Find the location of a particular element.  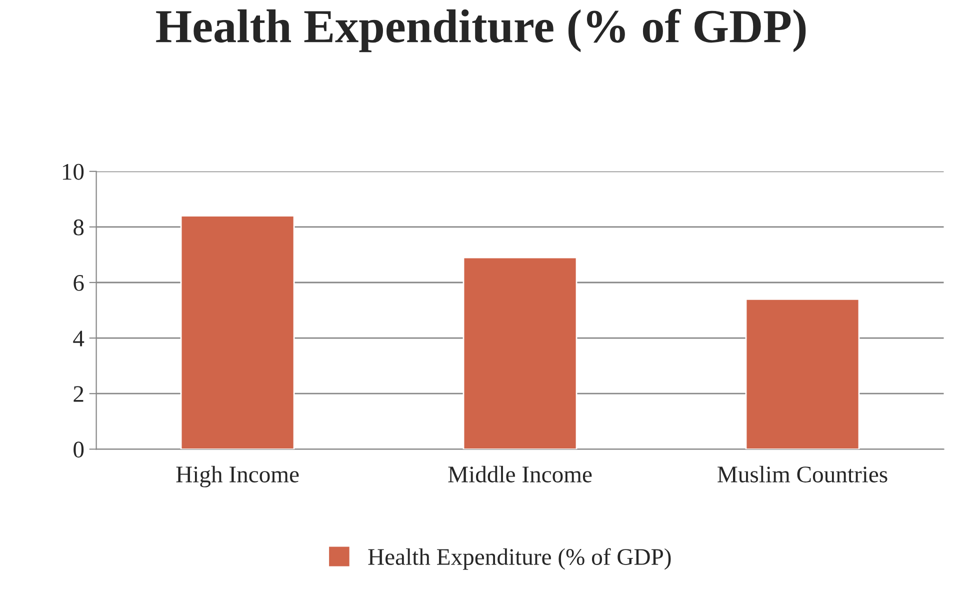

x-tick-label: High Income is located at coordinates (237, 477).